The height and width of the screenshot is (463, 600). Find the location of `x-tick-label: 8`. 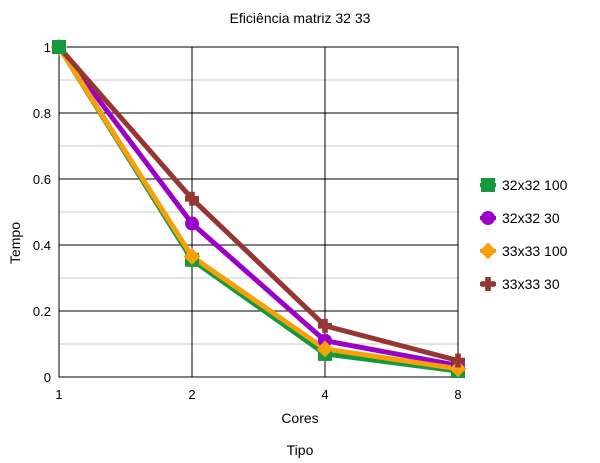

x-tick-label: 8 is located at coordinates (457, 394).